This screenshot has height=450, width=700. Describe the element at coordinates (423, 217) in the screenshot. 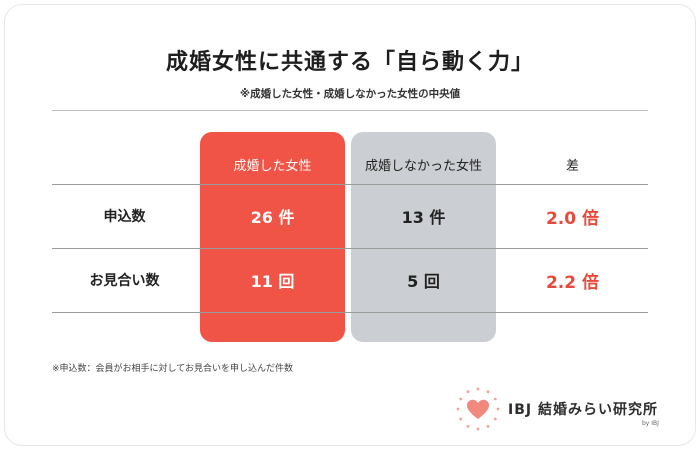

I see `applications-not-married-value: 13 件` at that location.